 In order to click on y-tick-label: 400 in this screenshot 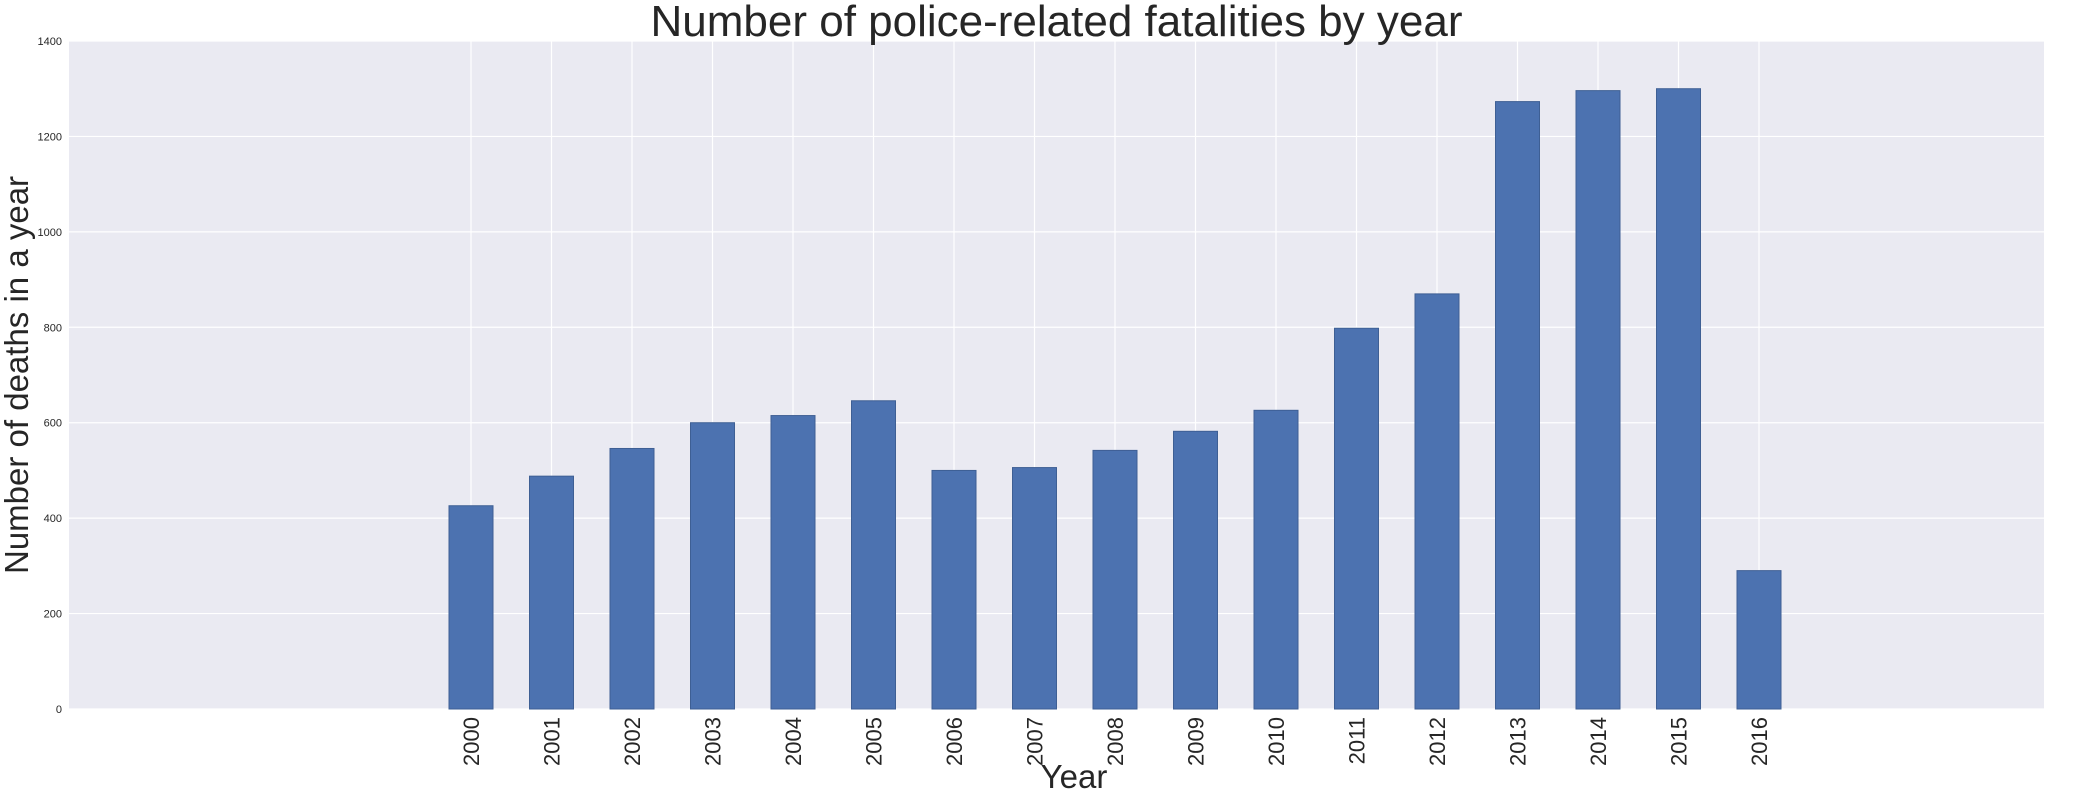, I will do `click(53, 519)`.